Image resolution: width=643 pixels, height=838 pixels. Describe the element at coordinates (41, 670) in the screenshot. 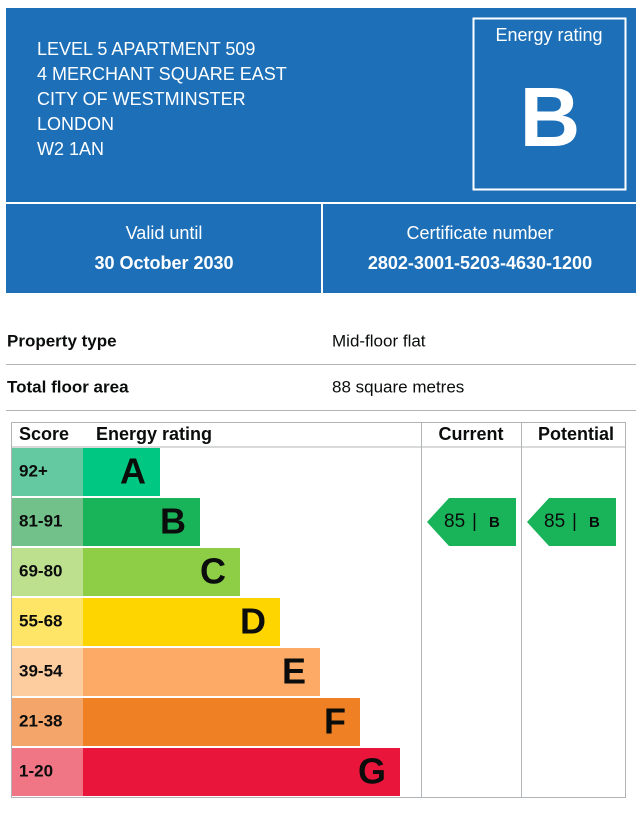

I see `score-label: 39-54` at that location.